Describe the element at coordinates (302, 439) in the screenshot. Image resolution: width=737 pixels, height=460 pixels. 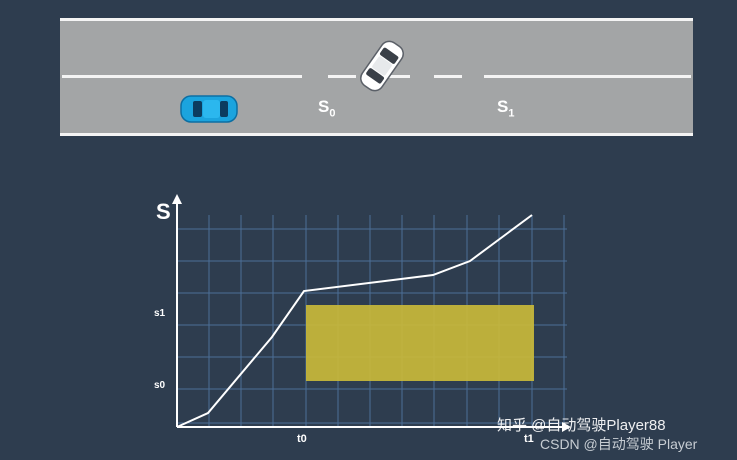
I see `x-tick-t0: t0` at that location.